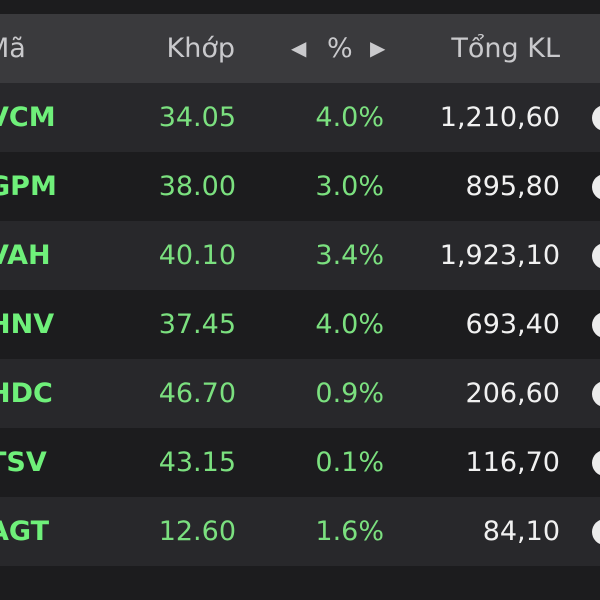 The width and height of the screenshot is (600, 600). What do you see at coordinates (512, 186) in the screenshot?
I see `volume-cell: 895,80` at bounding box center [512, 186].